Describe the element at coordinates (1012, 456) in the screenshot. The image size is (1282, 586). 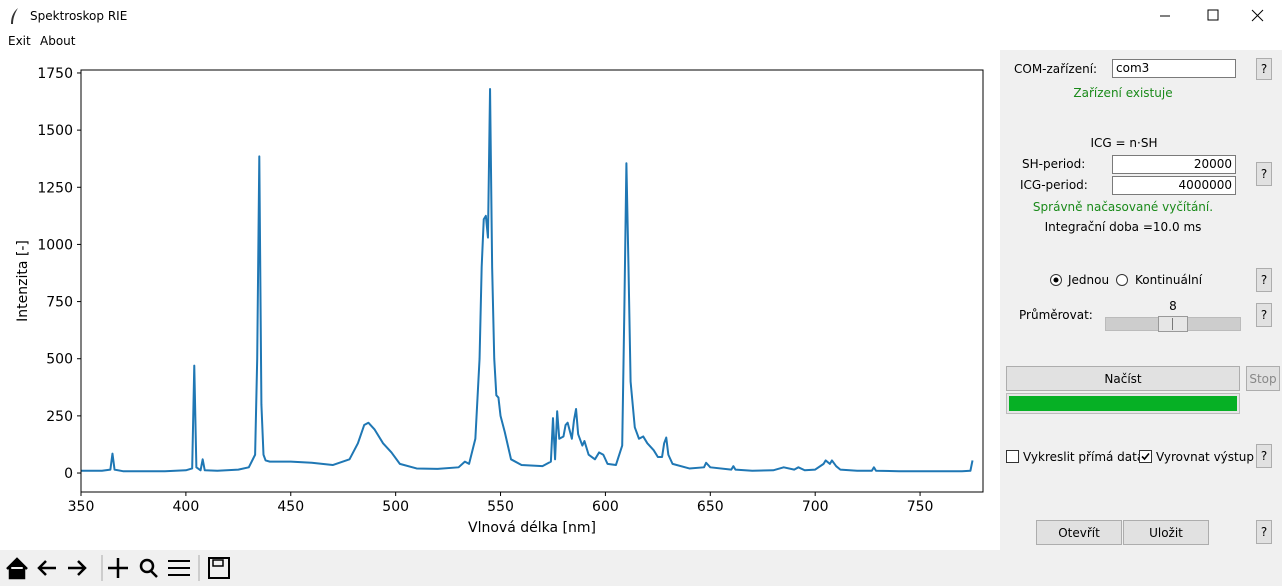
I see `checkbox` at that location.